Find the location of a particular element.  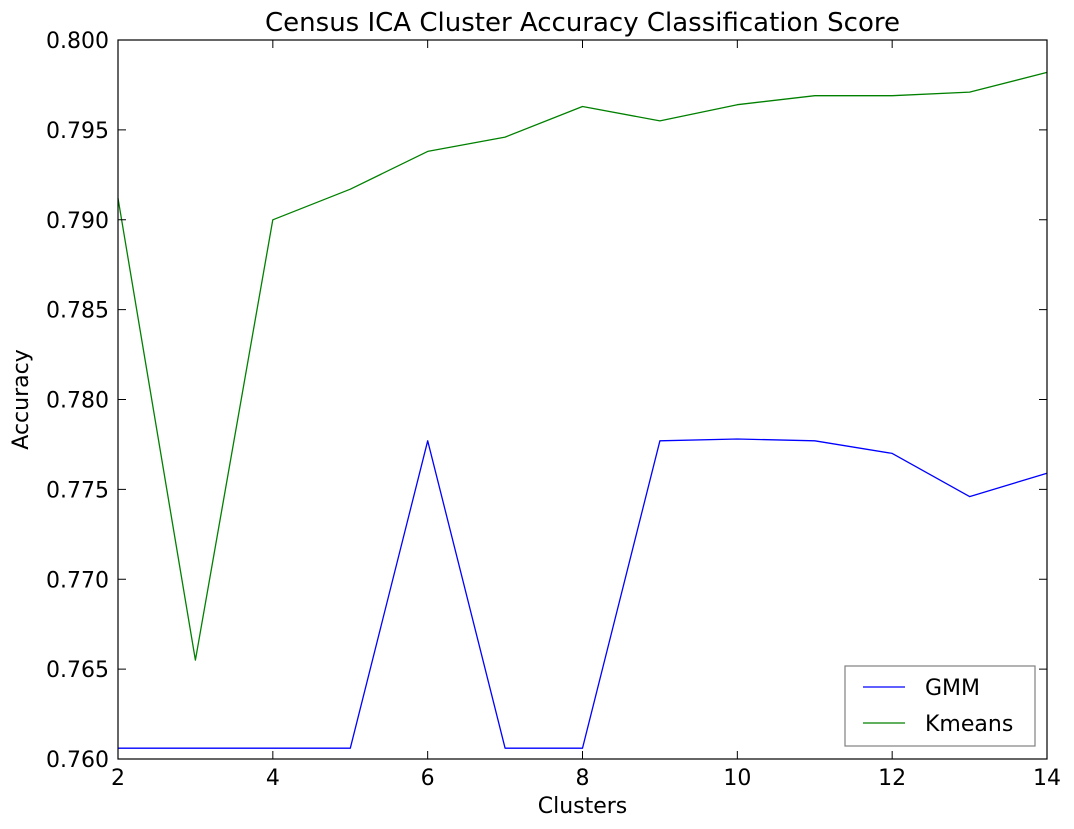

x-tick-label: 2 is located at coordinates (118, 778).